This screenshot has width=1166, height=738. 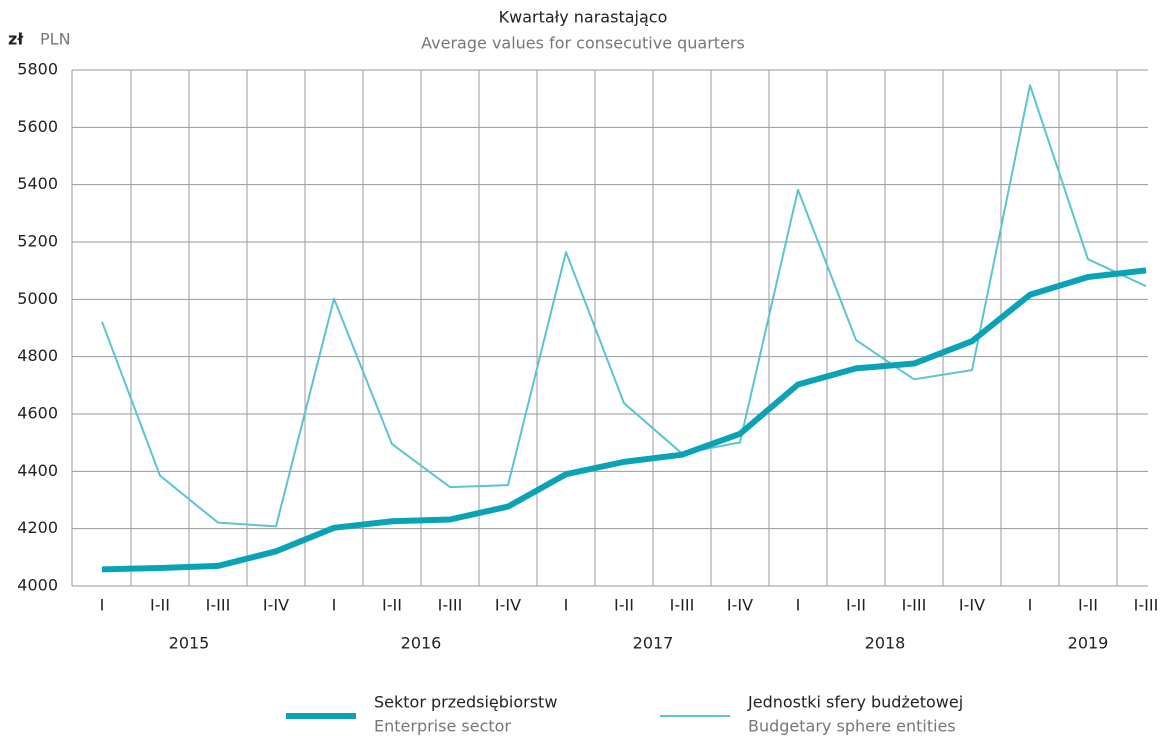 I want to click on year-label: 2015, so click(x=189, y=643).